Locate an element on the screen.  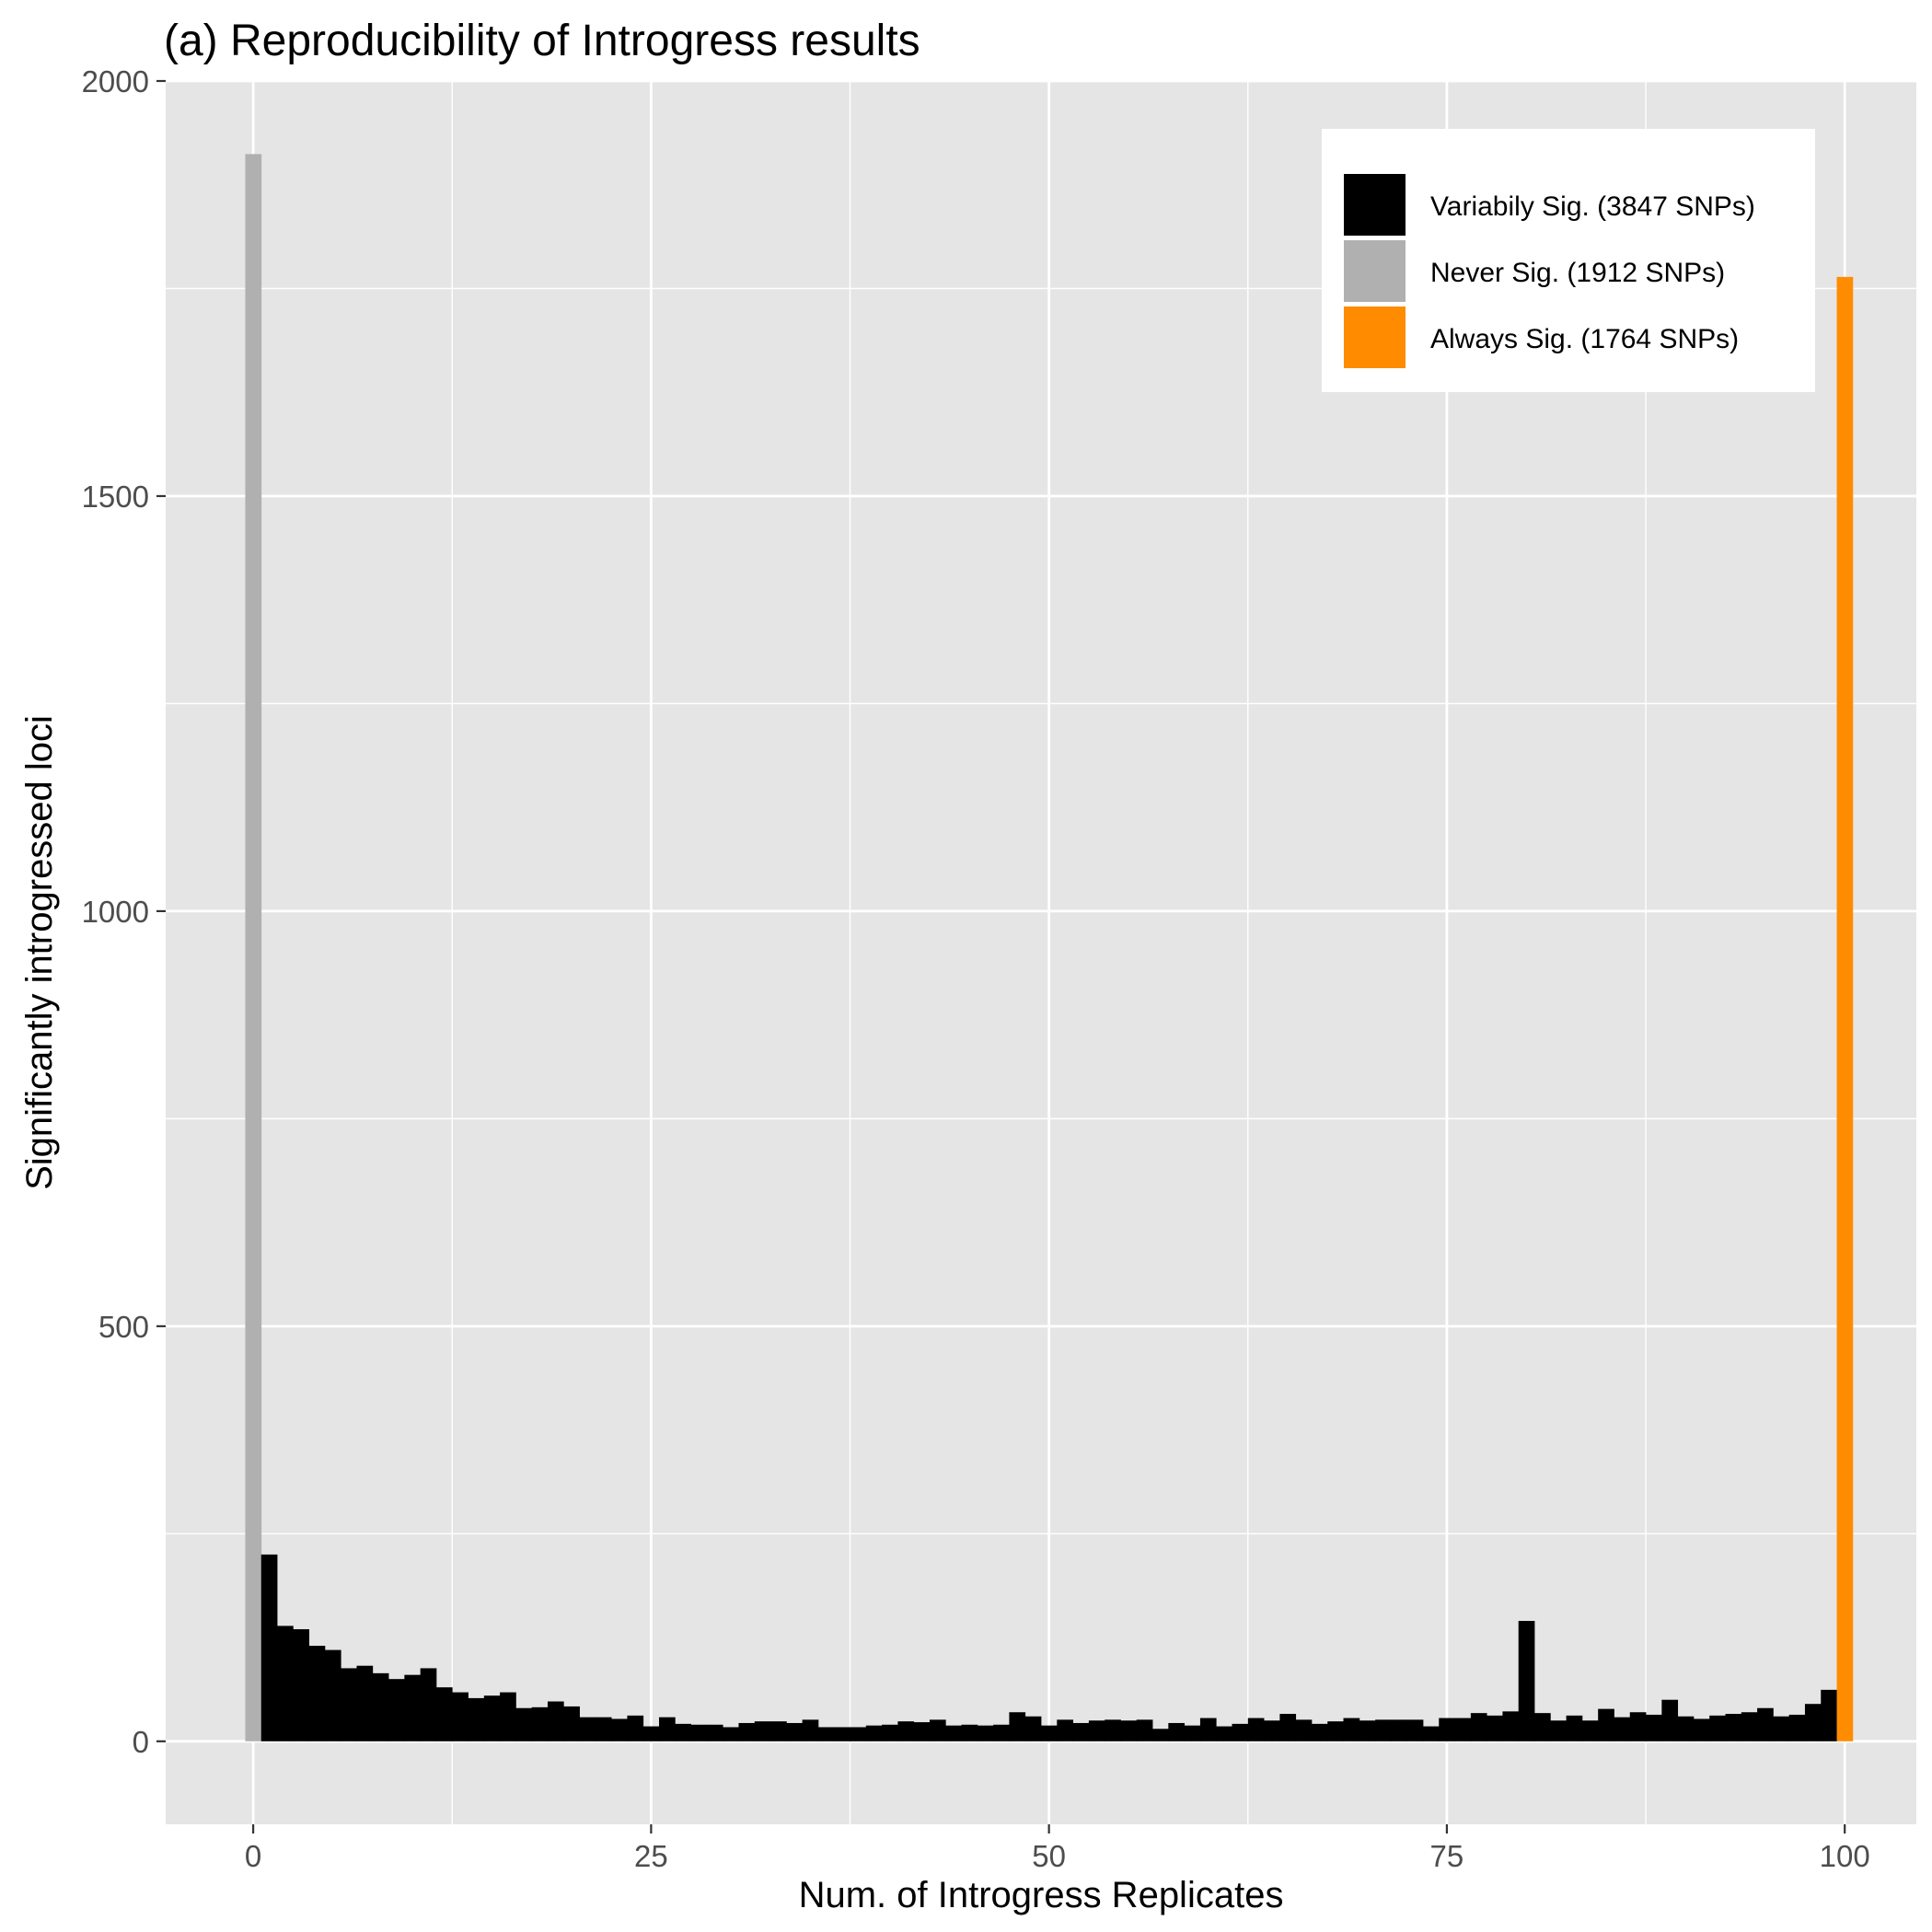
y-tick-label: 0 is located at coordinates (141, 1742).